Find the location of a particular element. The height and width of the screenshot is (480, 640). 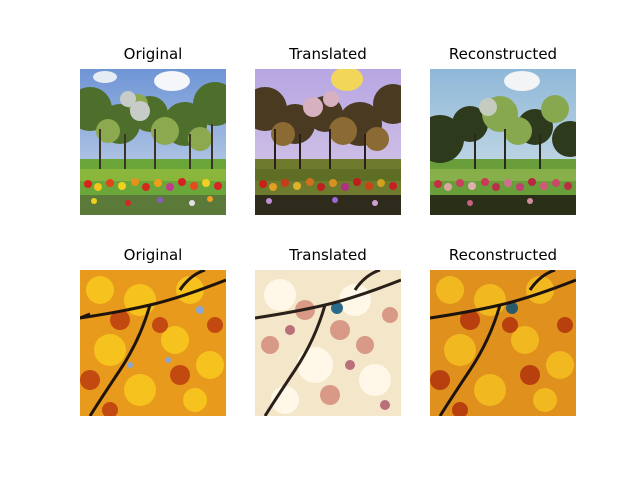

orchard-spring-image is located at coordinates (153, 142).